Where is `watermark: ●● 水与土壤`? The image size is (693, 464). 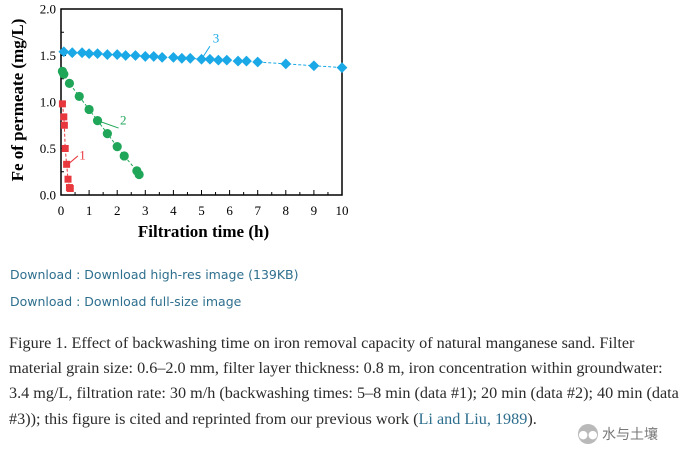 watermark: ●● 水与土壤 is located at coordinates (618, 434).